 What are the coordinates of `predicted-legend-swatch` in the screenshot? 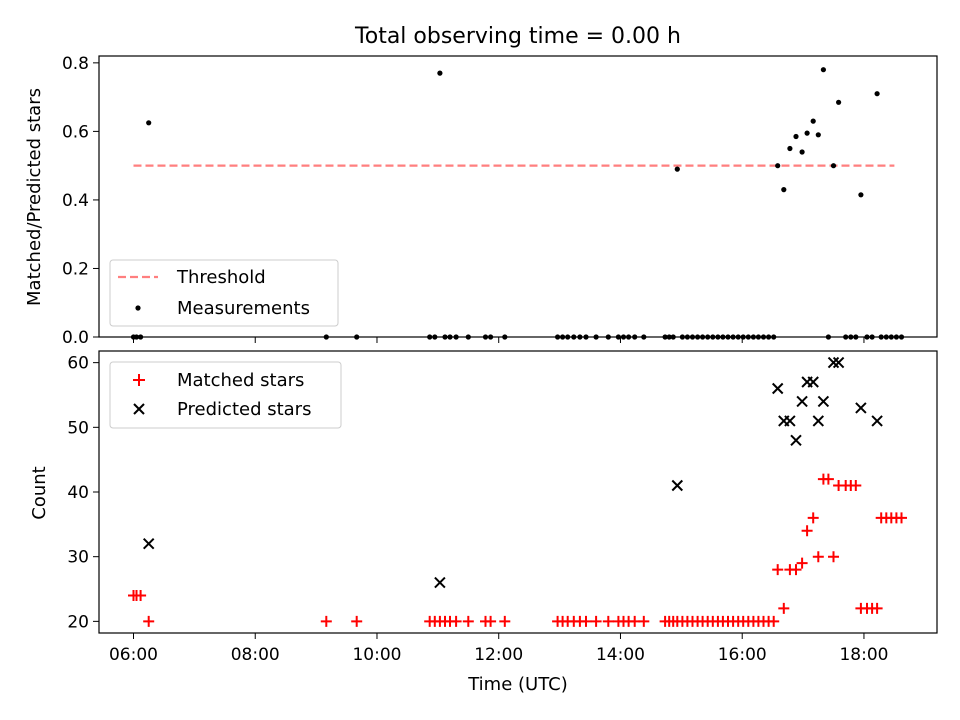 It's located at (139, 409).